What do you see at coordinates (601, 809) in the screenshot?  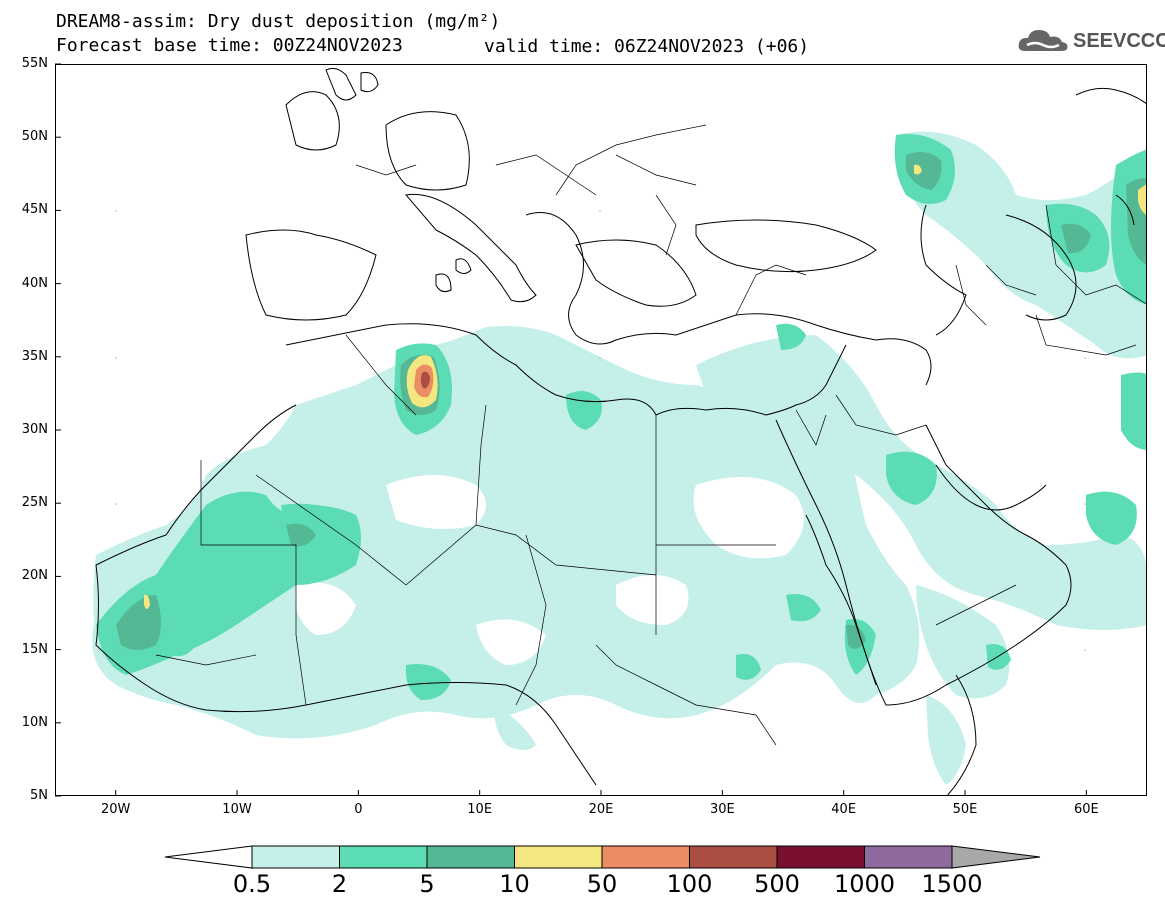 I see `lon-label: 20E` at bounding box center [601, 809].